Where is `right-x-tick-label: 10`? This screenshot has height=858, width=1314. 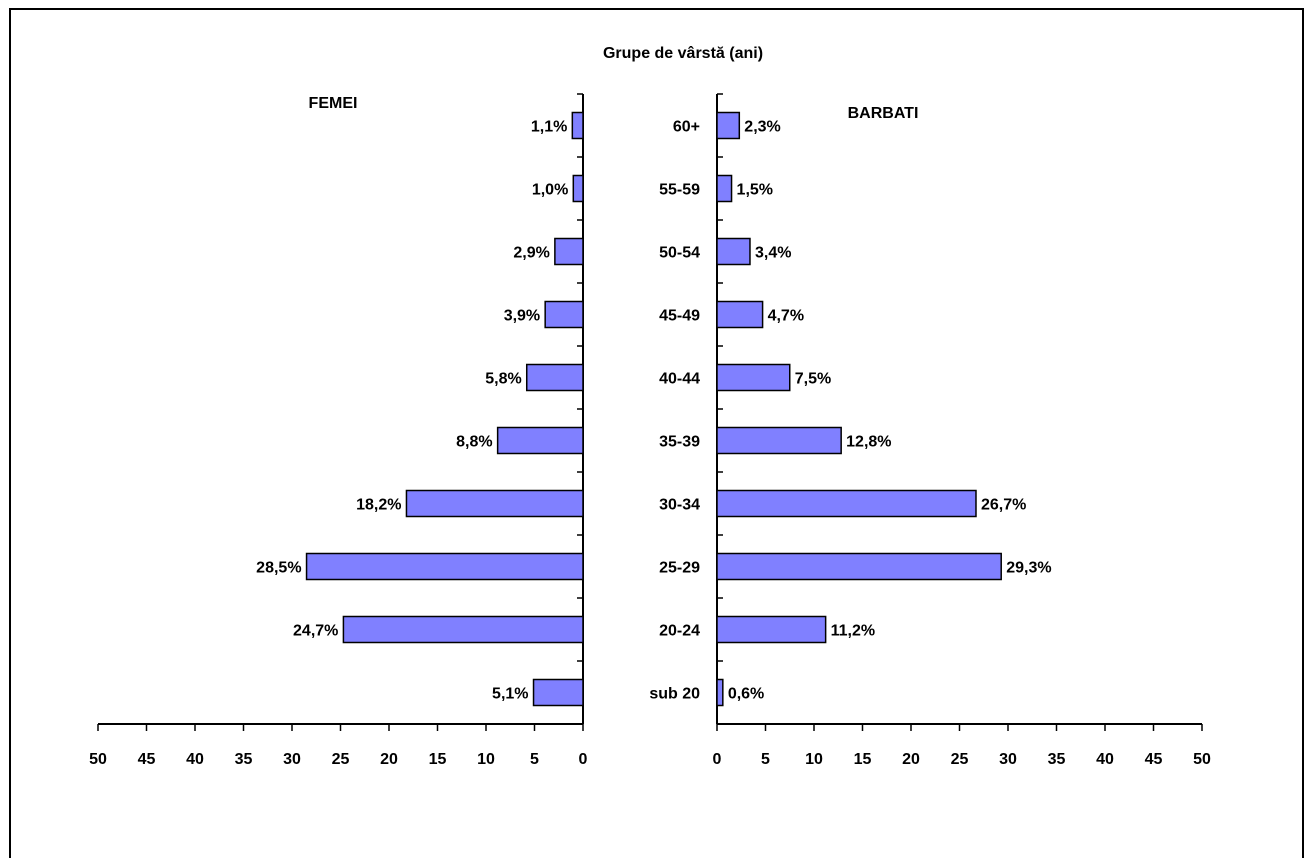
right-x-tick-label: 10 is located at coordinates (814, 759).